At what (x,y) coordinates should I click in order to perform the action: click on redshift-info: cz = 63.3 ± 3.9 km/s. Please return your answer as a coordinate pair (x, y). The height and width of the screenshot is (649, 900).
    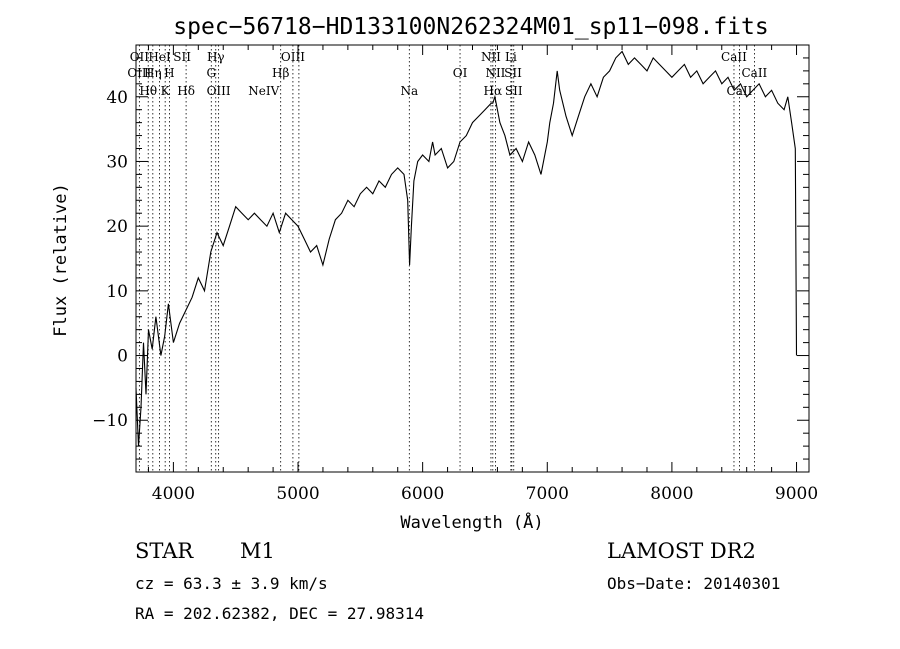
    Looking at the image, I should click on (231, 583).